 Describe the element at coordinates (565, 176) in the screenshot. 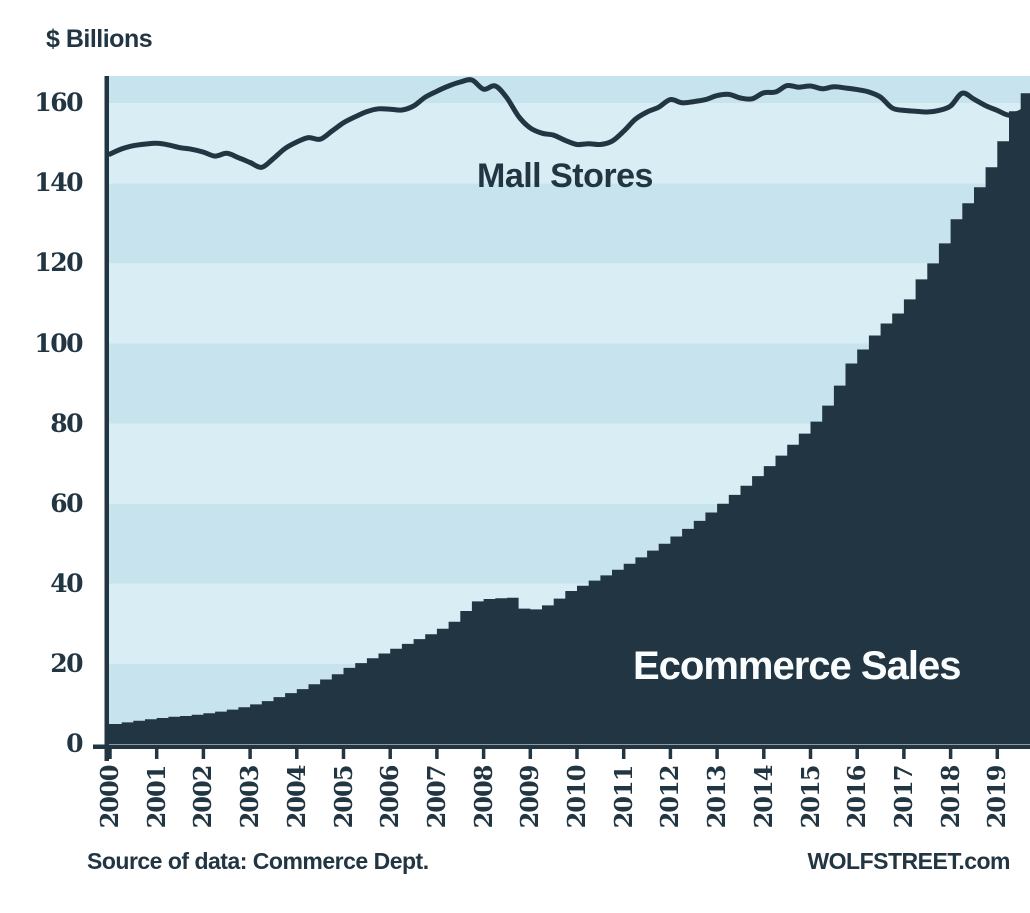

I see `mall-stores-series-label: Mall Stores` at that location.